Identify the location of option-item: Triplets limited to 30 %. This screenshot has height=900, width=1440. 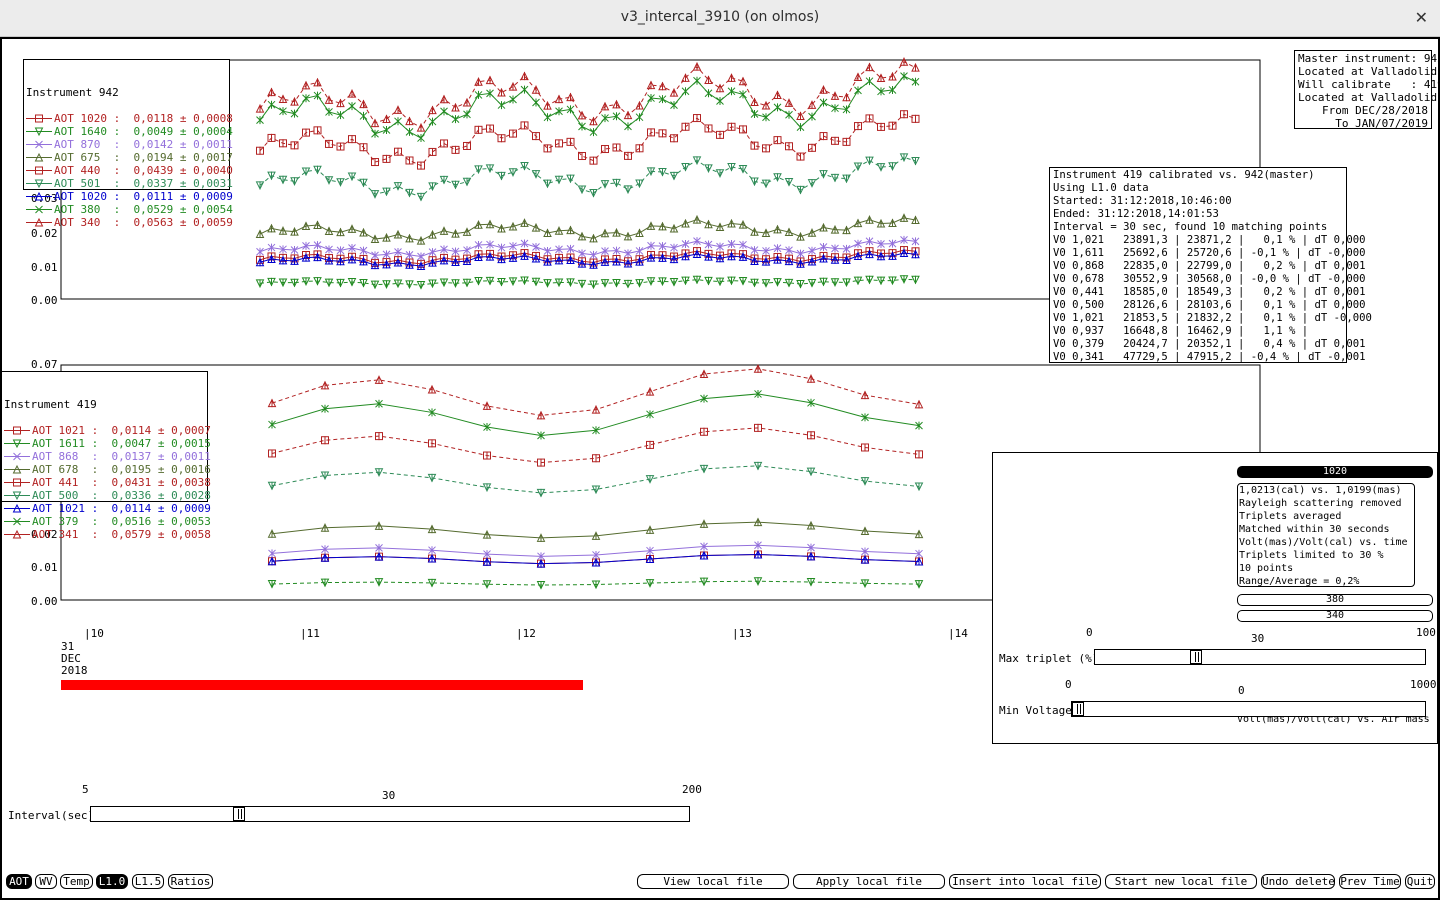
(1311, 555).